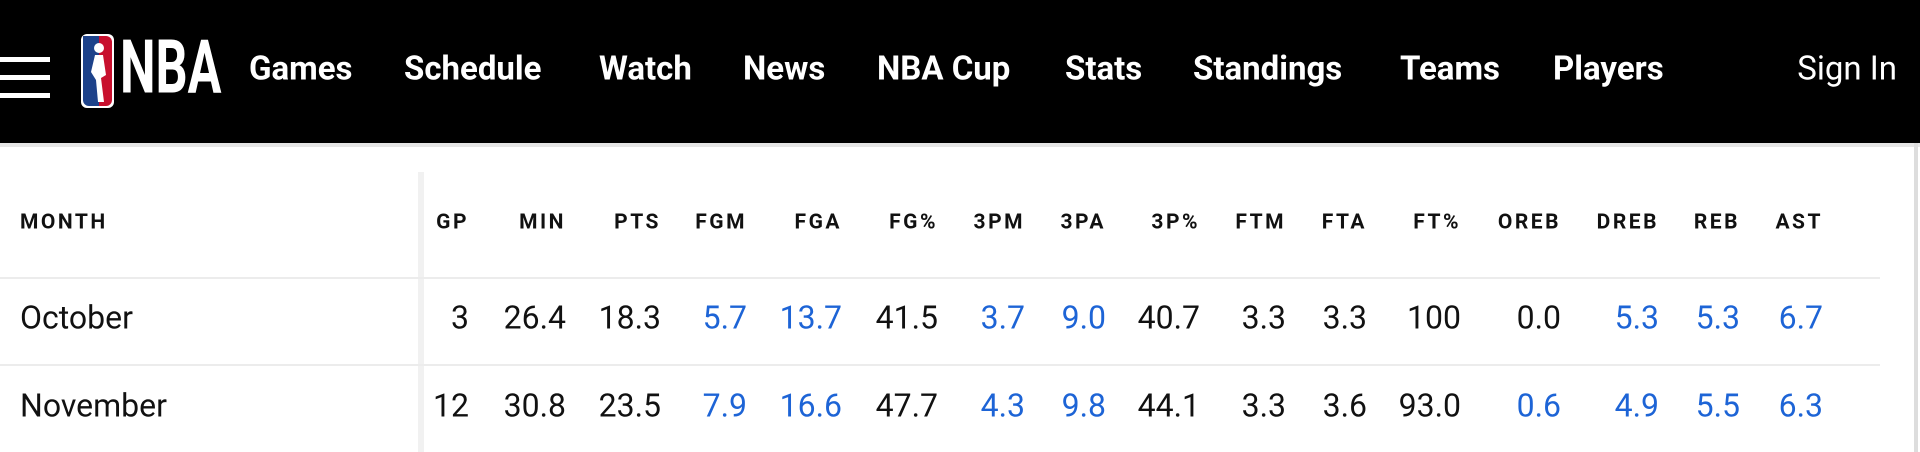 The width and height of the screenshot is (1920, 452). What do you see at coordinates (1628, 223) in the screenshot?
I see `column-header: DREB` at bounding box center [1628, 223].